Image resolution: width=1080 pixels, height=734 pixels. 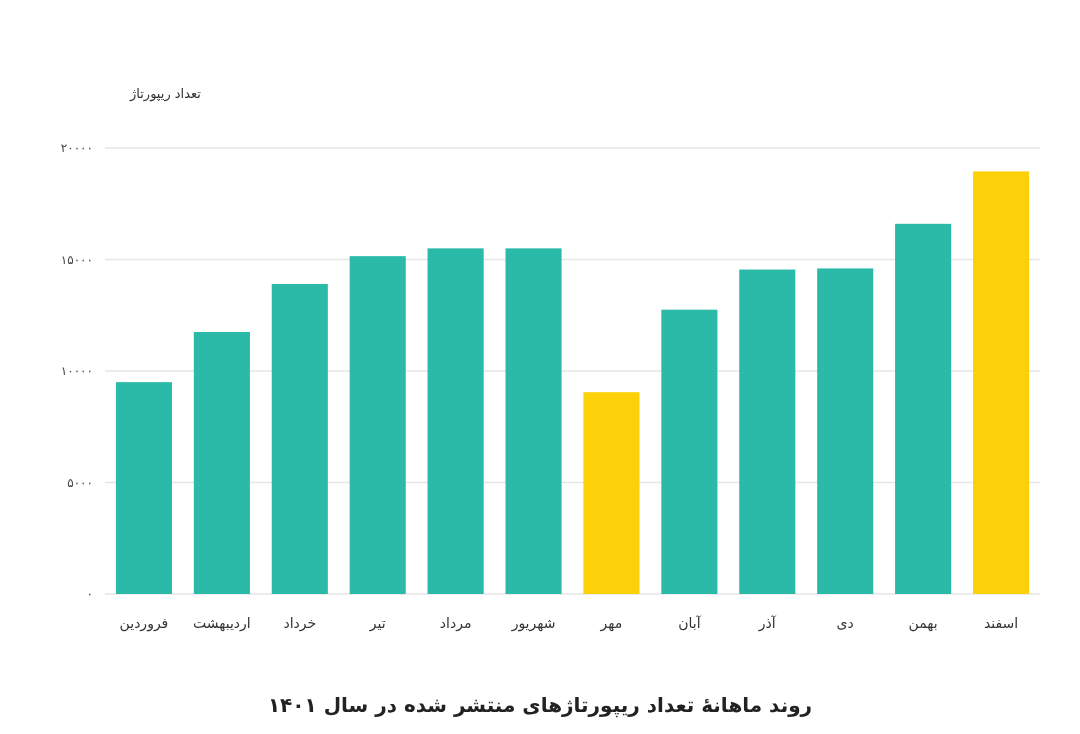 What do you see at coordinates (80, 482) in the screenshot?
I see `y-tick-label: ۵۰۰۰` at bounding box center [80, 482].